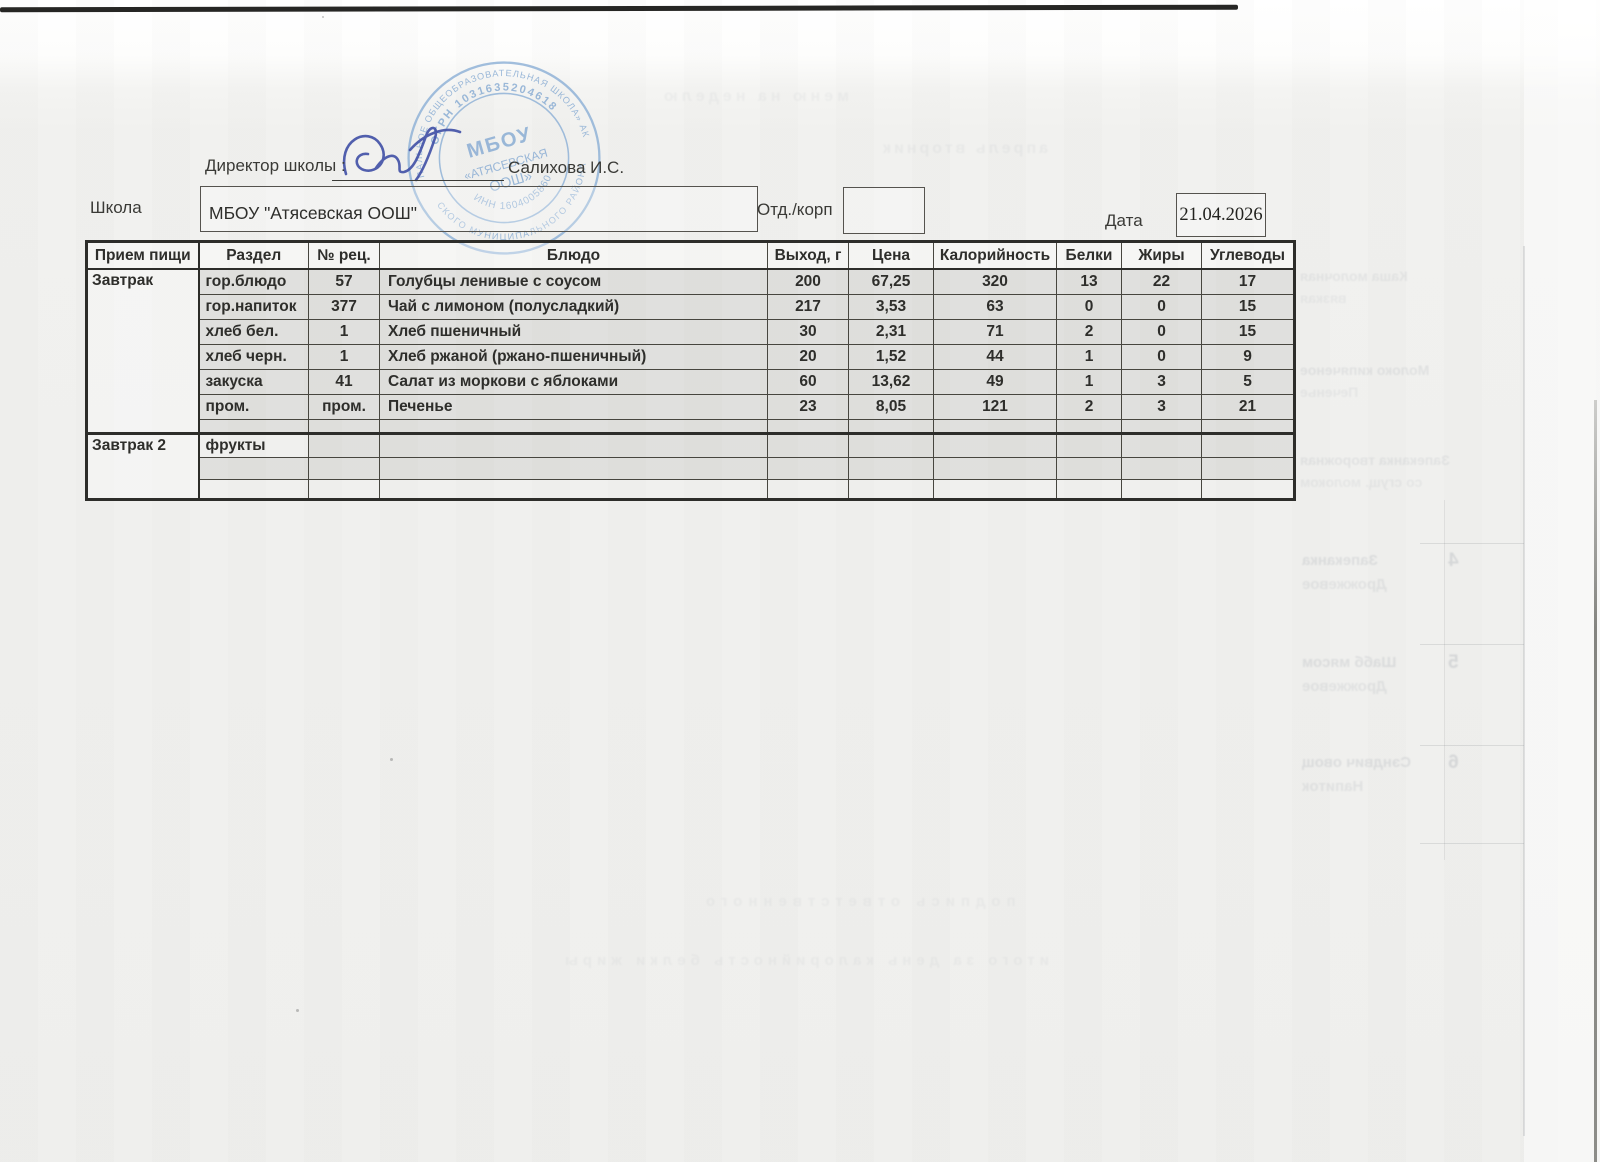 Image resolution: width=1600 pixels, height=1162 pixels. What do you see at coordinates (143, 465) in the screenshot?
I see `cell-meal: Завтрак 2` at bounding box center [143, 465].